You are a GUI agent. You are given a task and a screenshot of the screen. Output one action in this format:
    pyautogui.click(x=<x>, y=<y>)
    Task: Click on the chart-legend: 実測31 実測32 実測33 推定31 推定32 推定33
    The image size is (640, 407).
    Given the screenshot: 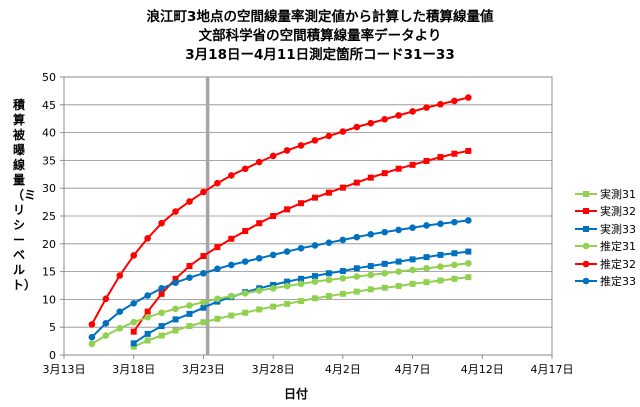 What is the action you would take?
    pyautogui.click(x=605, y=237)
    